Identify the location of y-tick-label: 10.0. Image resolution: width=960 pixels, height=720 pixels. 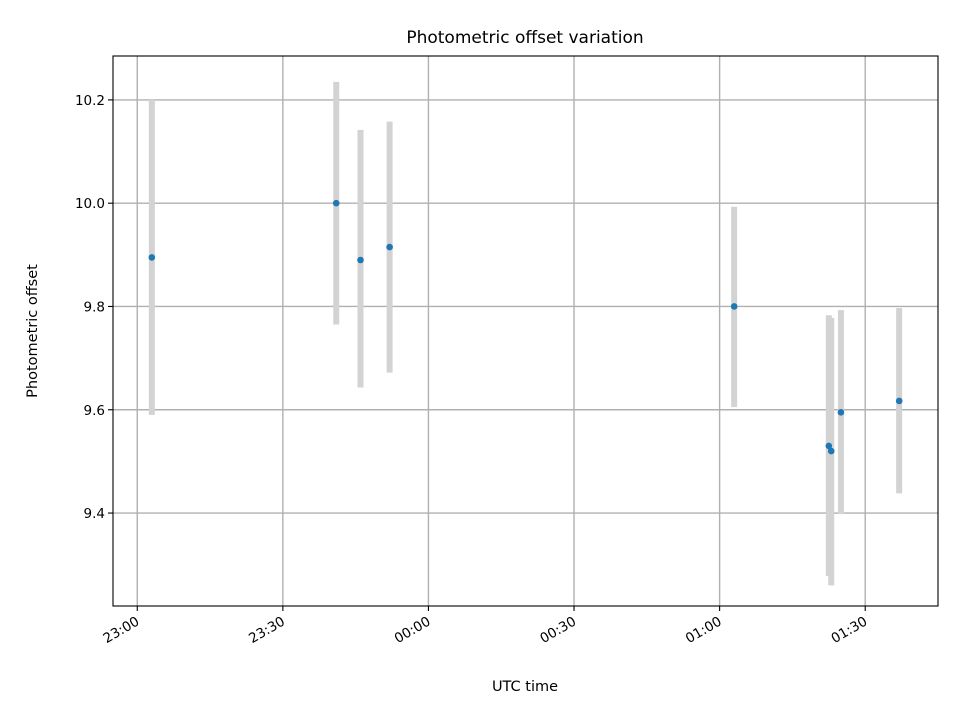
(90, 204).